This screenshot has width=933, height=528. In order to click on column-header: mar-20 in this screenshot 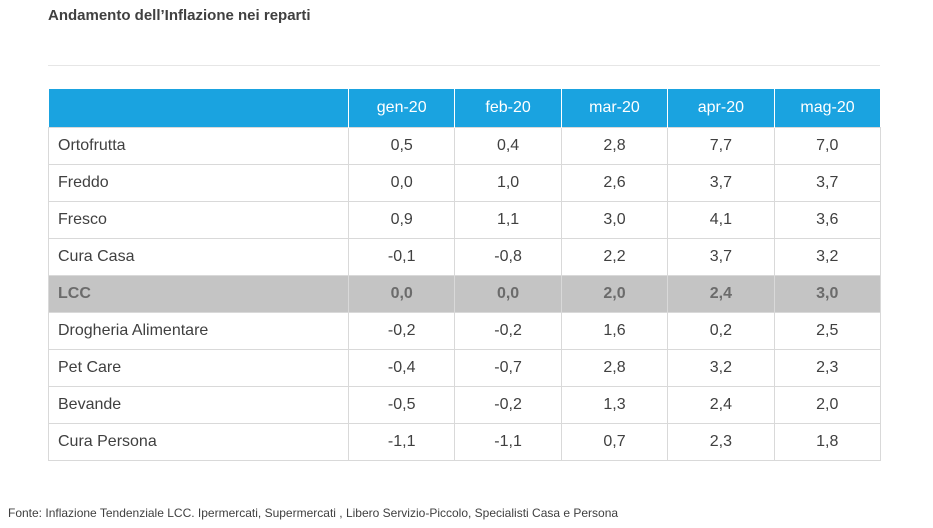, I will do `click(615, 108)`.